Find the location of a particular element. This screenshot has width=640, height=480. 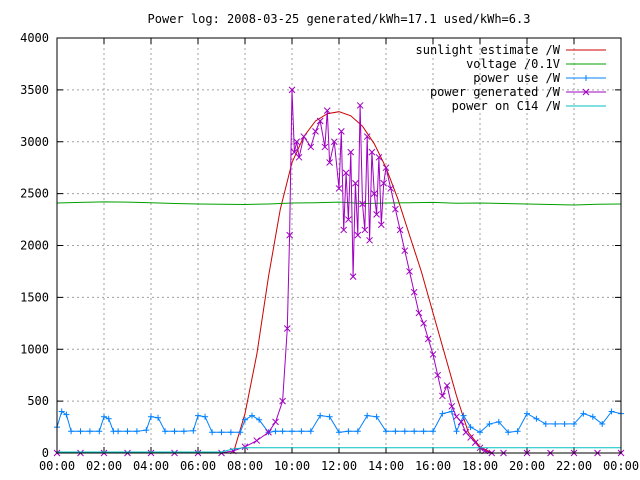

y-tick-label: 1500 is located at coordinates (34, 297).